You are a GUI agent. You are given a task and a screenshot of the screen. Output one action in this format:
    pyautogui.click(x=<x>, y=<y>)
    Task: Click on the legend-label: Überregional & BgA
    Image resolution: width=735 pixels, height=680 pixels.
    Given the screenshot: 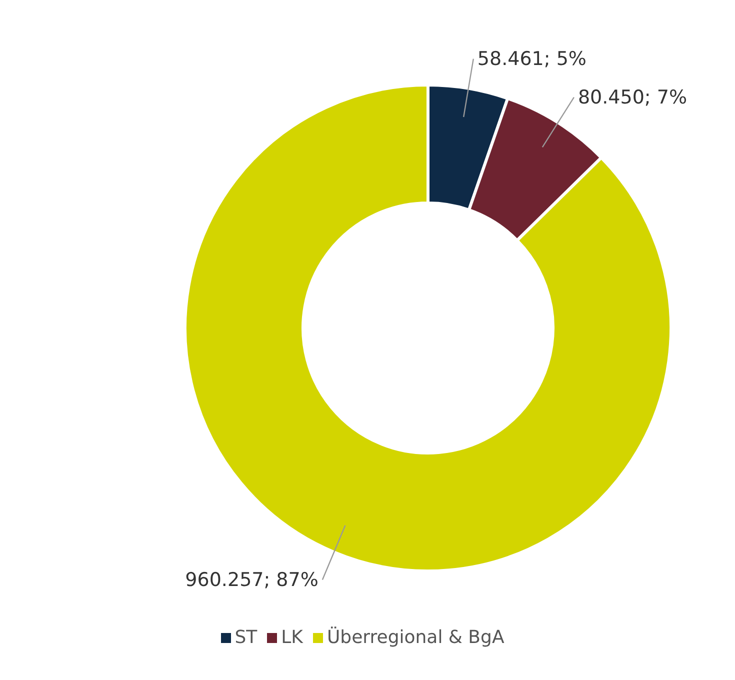 What is the action you would take?
    pyautogui.click(x=415, y=637)
    